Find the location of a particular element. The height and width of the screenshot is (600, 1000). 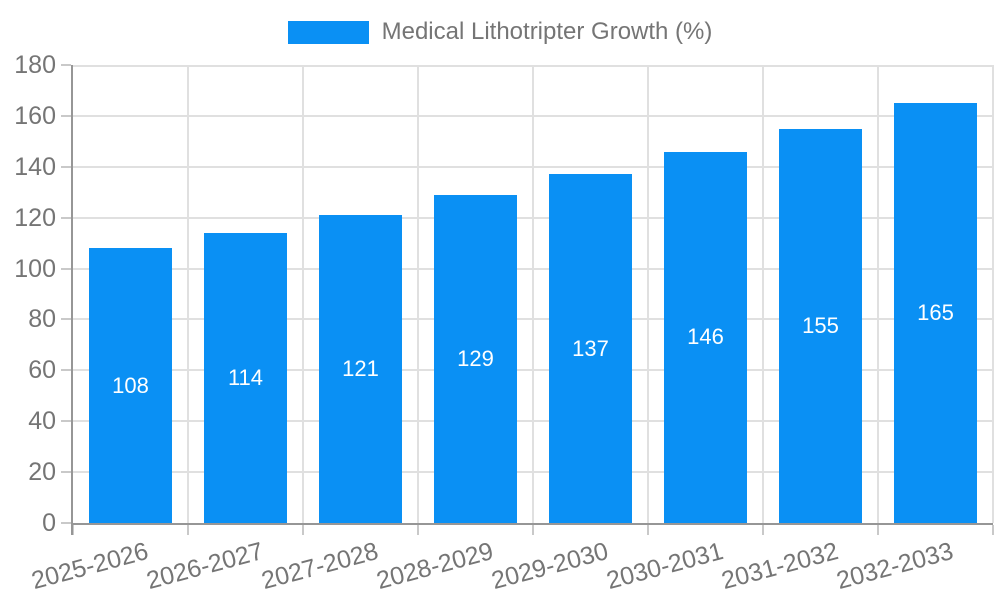

y-axis-line is located at coordinates (72, 300).